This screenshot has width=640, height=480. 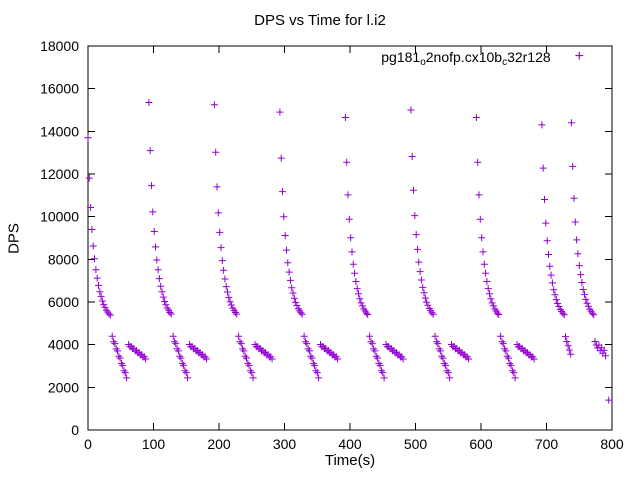 What do you see at coordinates (59, 174) in the screenshot?
I see `y-tick-label: 12000` at bounding box center [59, 174].